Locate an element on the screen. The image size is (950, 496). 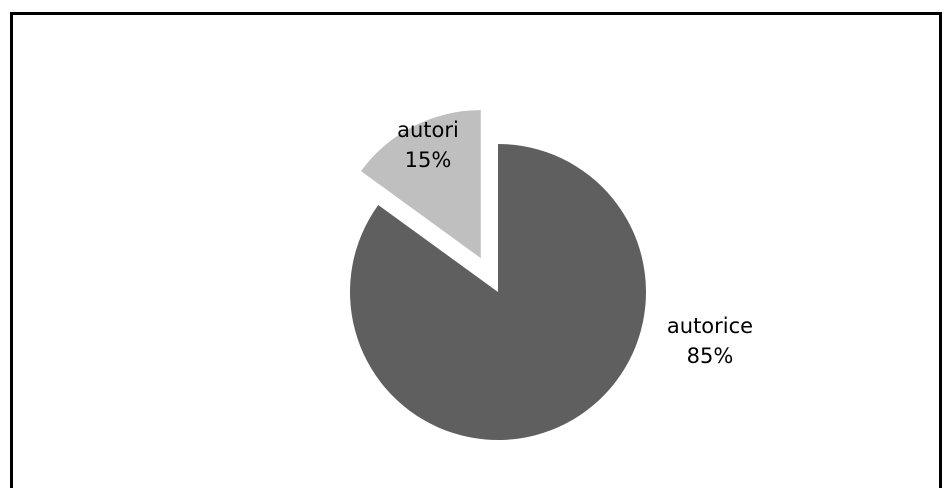
slice-percent-autorice: 85% is located at coordinates (710, 356).